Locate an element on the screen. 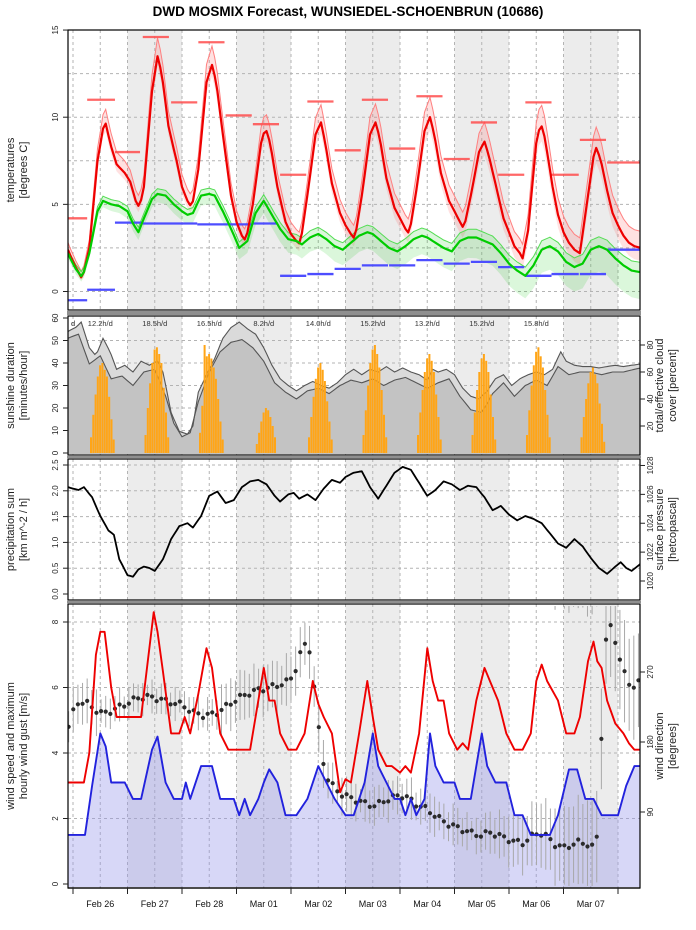 This screenshot has width=696, height=930. y-tick-label: 10 is located at coordinates (55, 430).